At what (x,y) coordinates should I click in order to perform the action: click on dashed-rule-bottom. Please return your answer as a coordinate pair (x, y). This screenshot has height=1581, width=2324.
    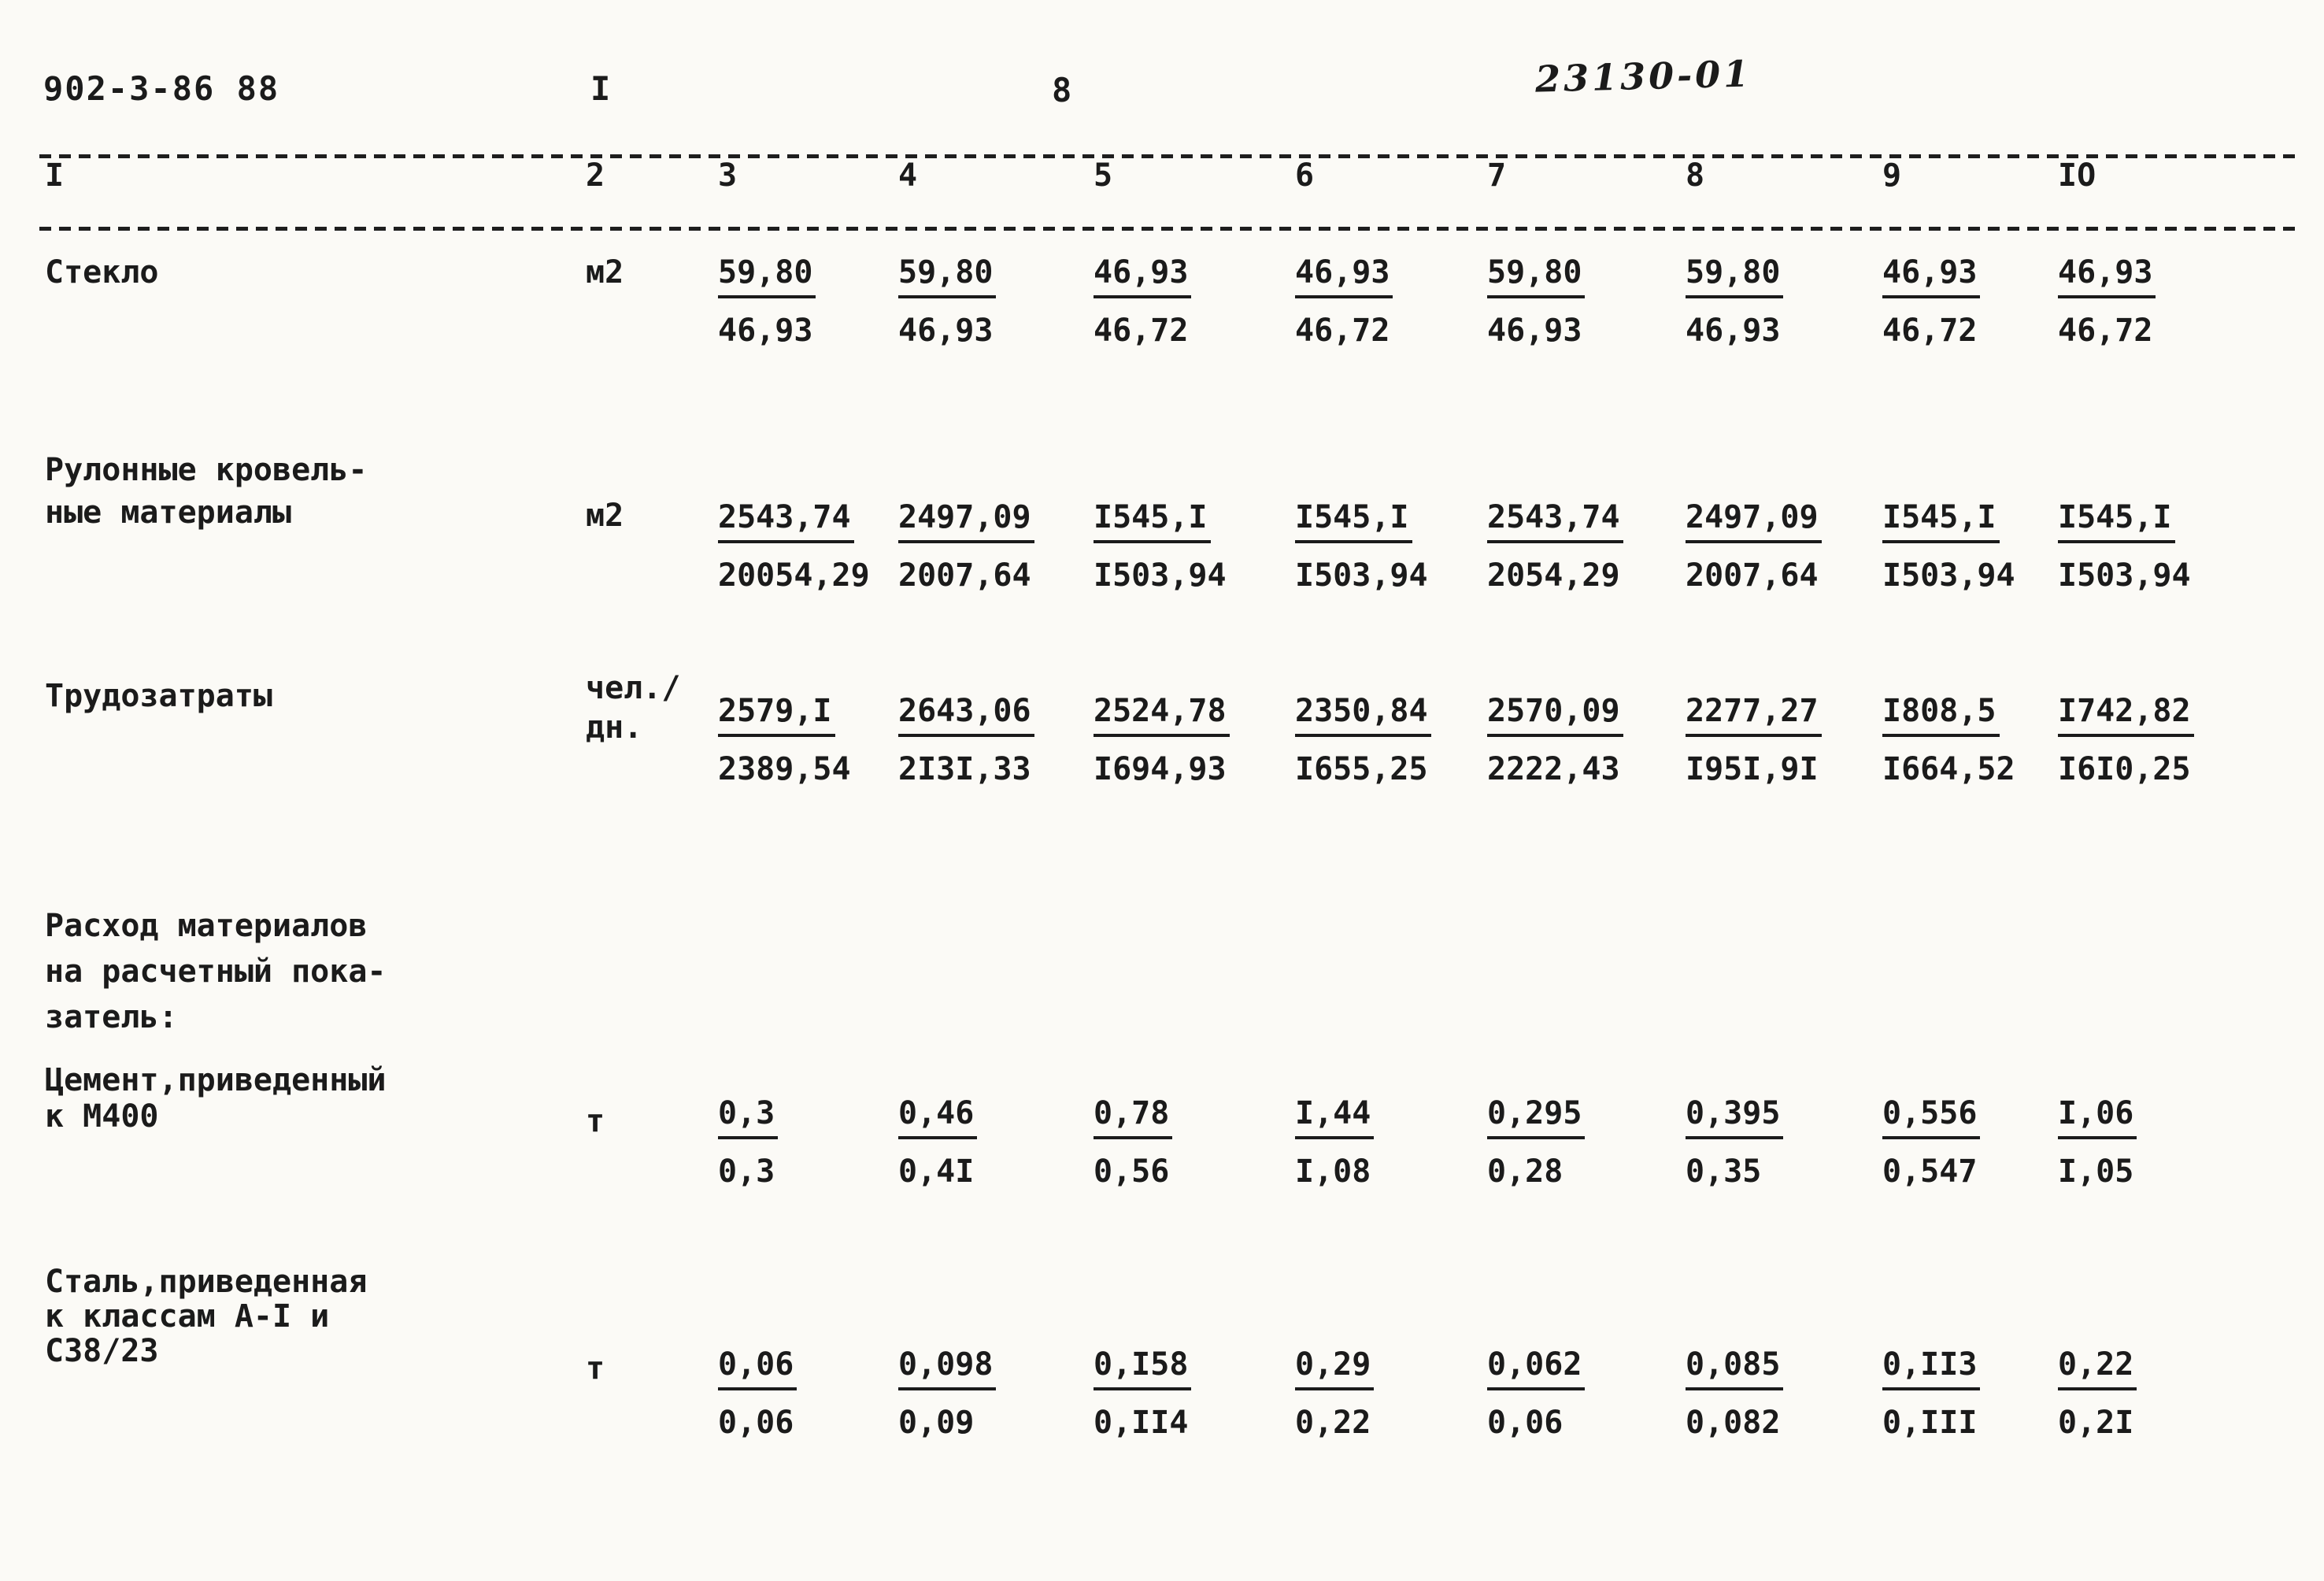
    Looking at the image, I should click on (1169, 229).